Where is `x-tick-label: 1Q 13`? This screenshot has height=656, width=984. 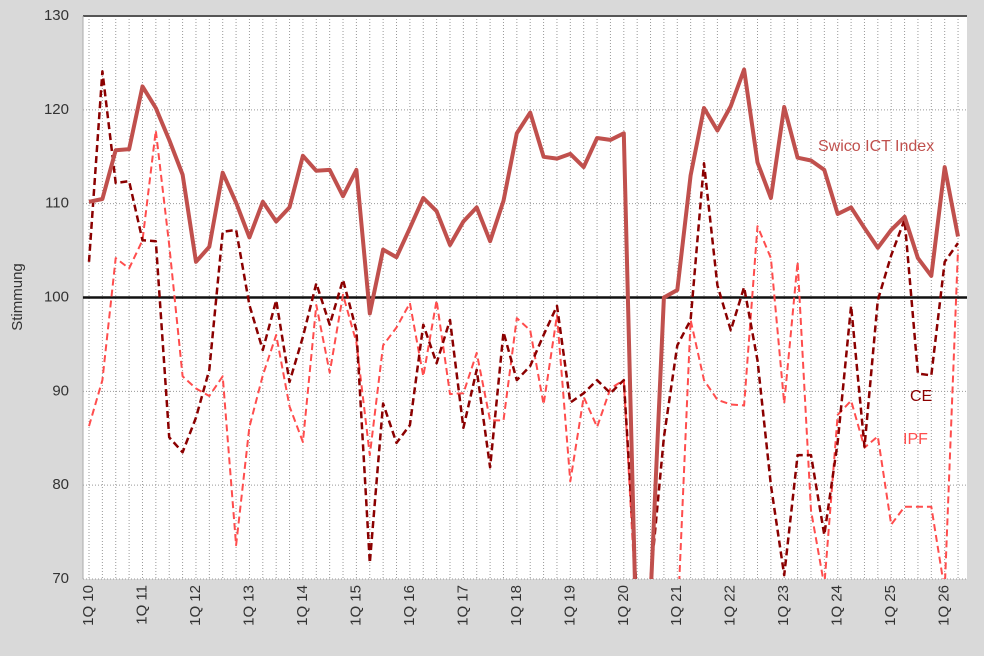
x-tick-label: 1Q 13 is located at coordinates (248, 605).